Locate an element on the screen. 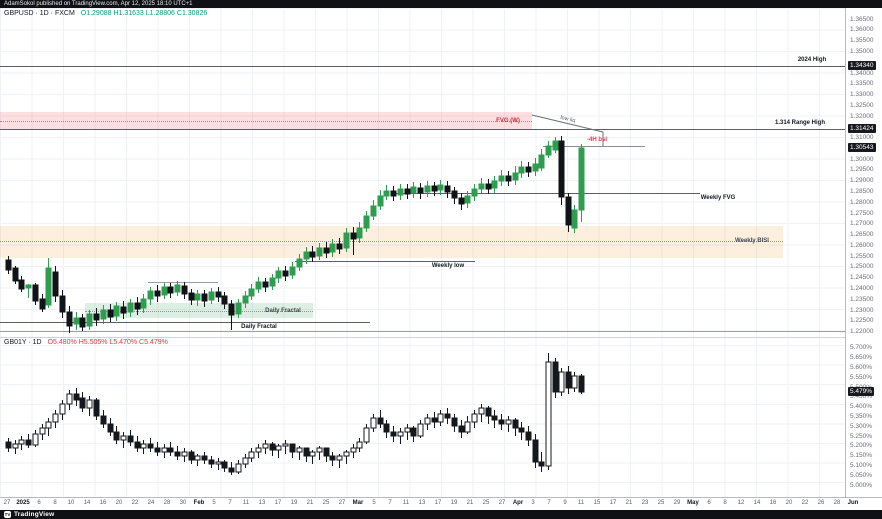 This screenshot has width=882, height=519. price-label: 1.24500 is located at coordinates (862, 277).